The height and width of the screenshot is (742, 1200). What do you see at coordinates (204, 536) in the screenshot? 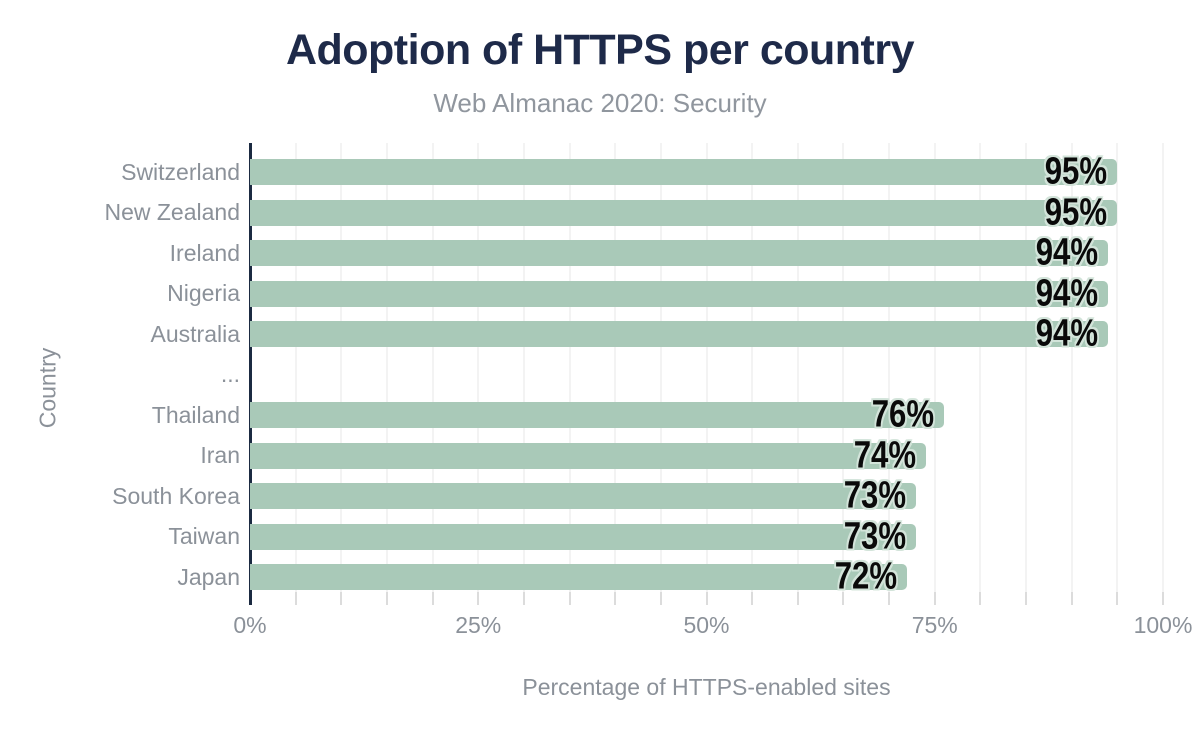
I see `category-label: Taiwan` at bounding box center [204, 536].